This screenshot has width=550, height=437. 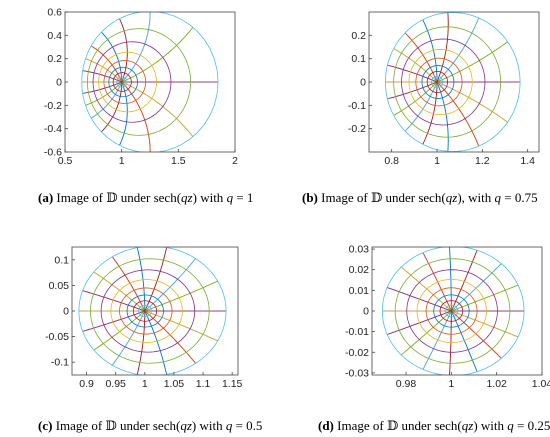 What do you see at coordinates (310, 197) in the screenshot?
I see `caption-b-label: (b)` at bounding box center [310, 197].